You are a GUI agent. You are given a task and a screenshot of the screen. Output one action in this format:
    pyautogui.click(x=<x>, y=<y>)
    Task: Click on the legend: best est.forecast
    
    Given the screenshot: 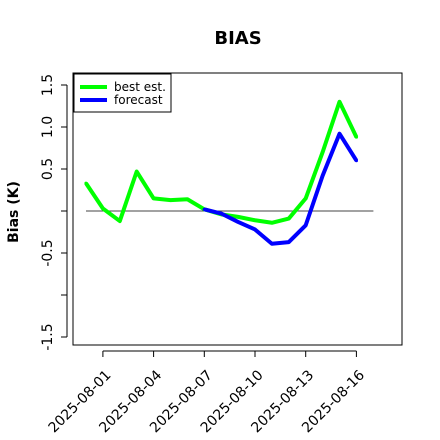 What is the action you would take?
    pyautogui.click(x=122, y=93)
    